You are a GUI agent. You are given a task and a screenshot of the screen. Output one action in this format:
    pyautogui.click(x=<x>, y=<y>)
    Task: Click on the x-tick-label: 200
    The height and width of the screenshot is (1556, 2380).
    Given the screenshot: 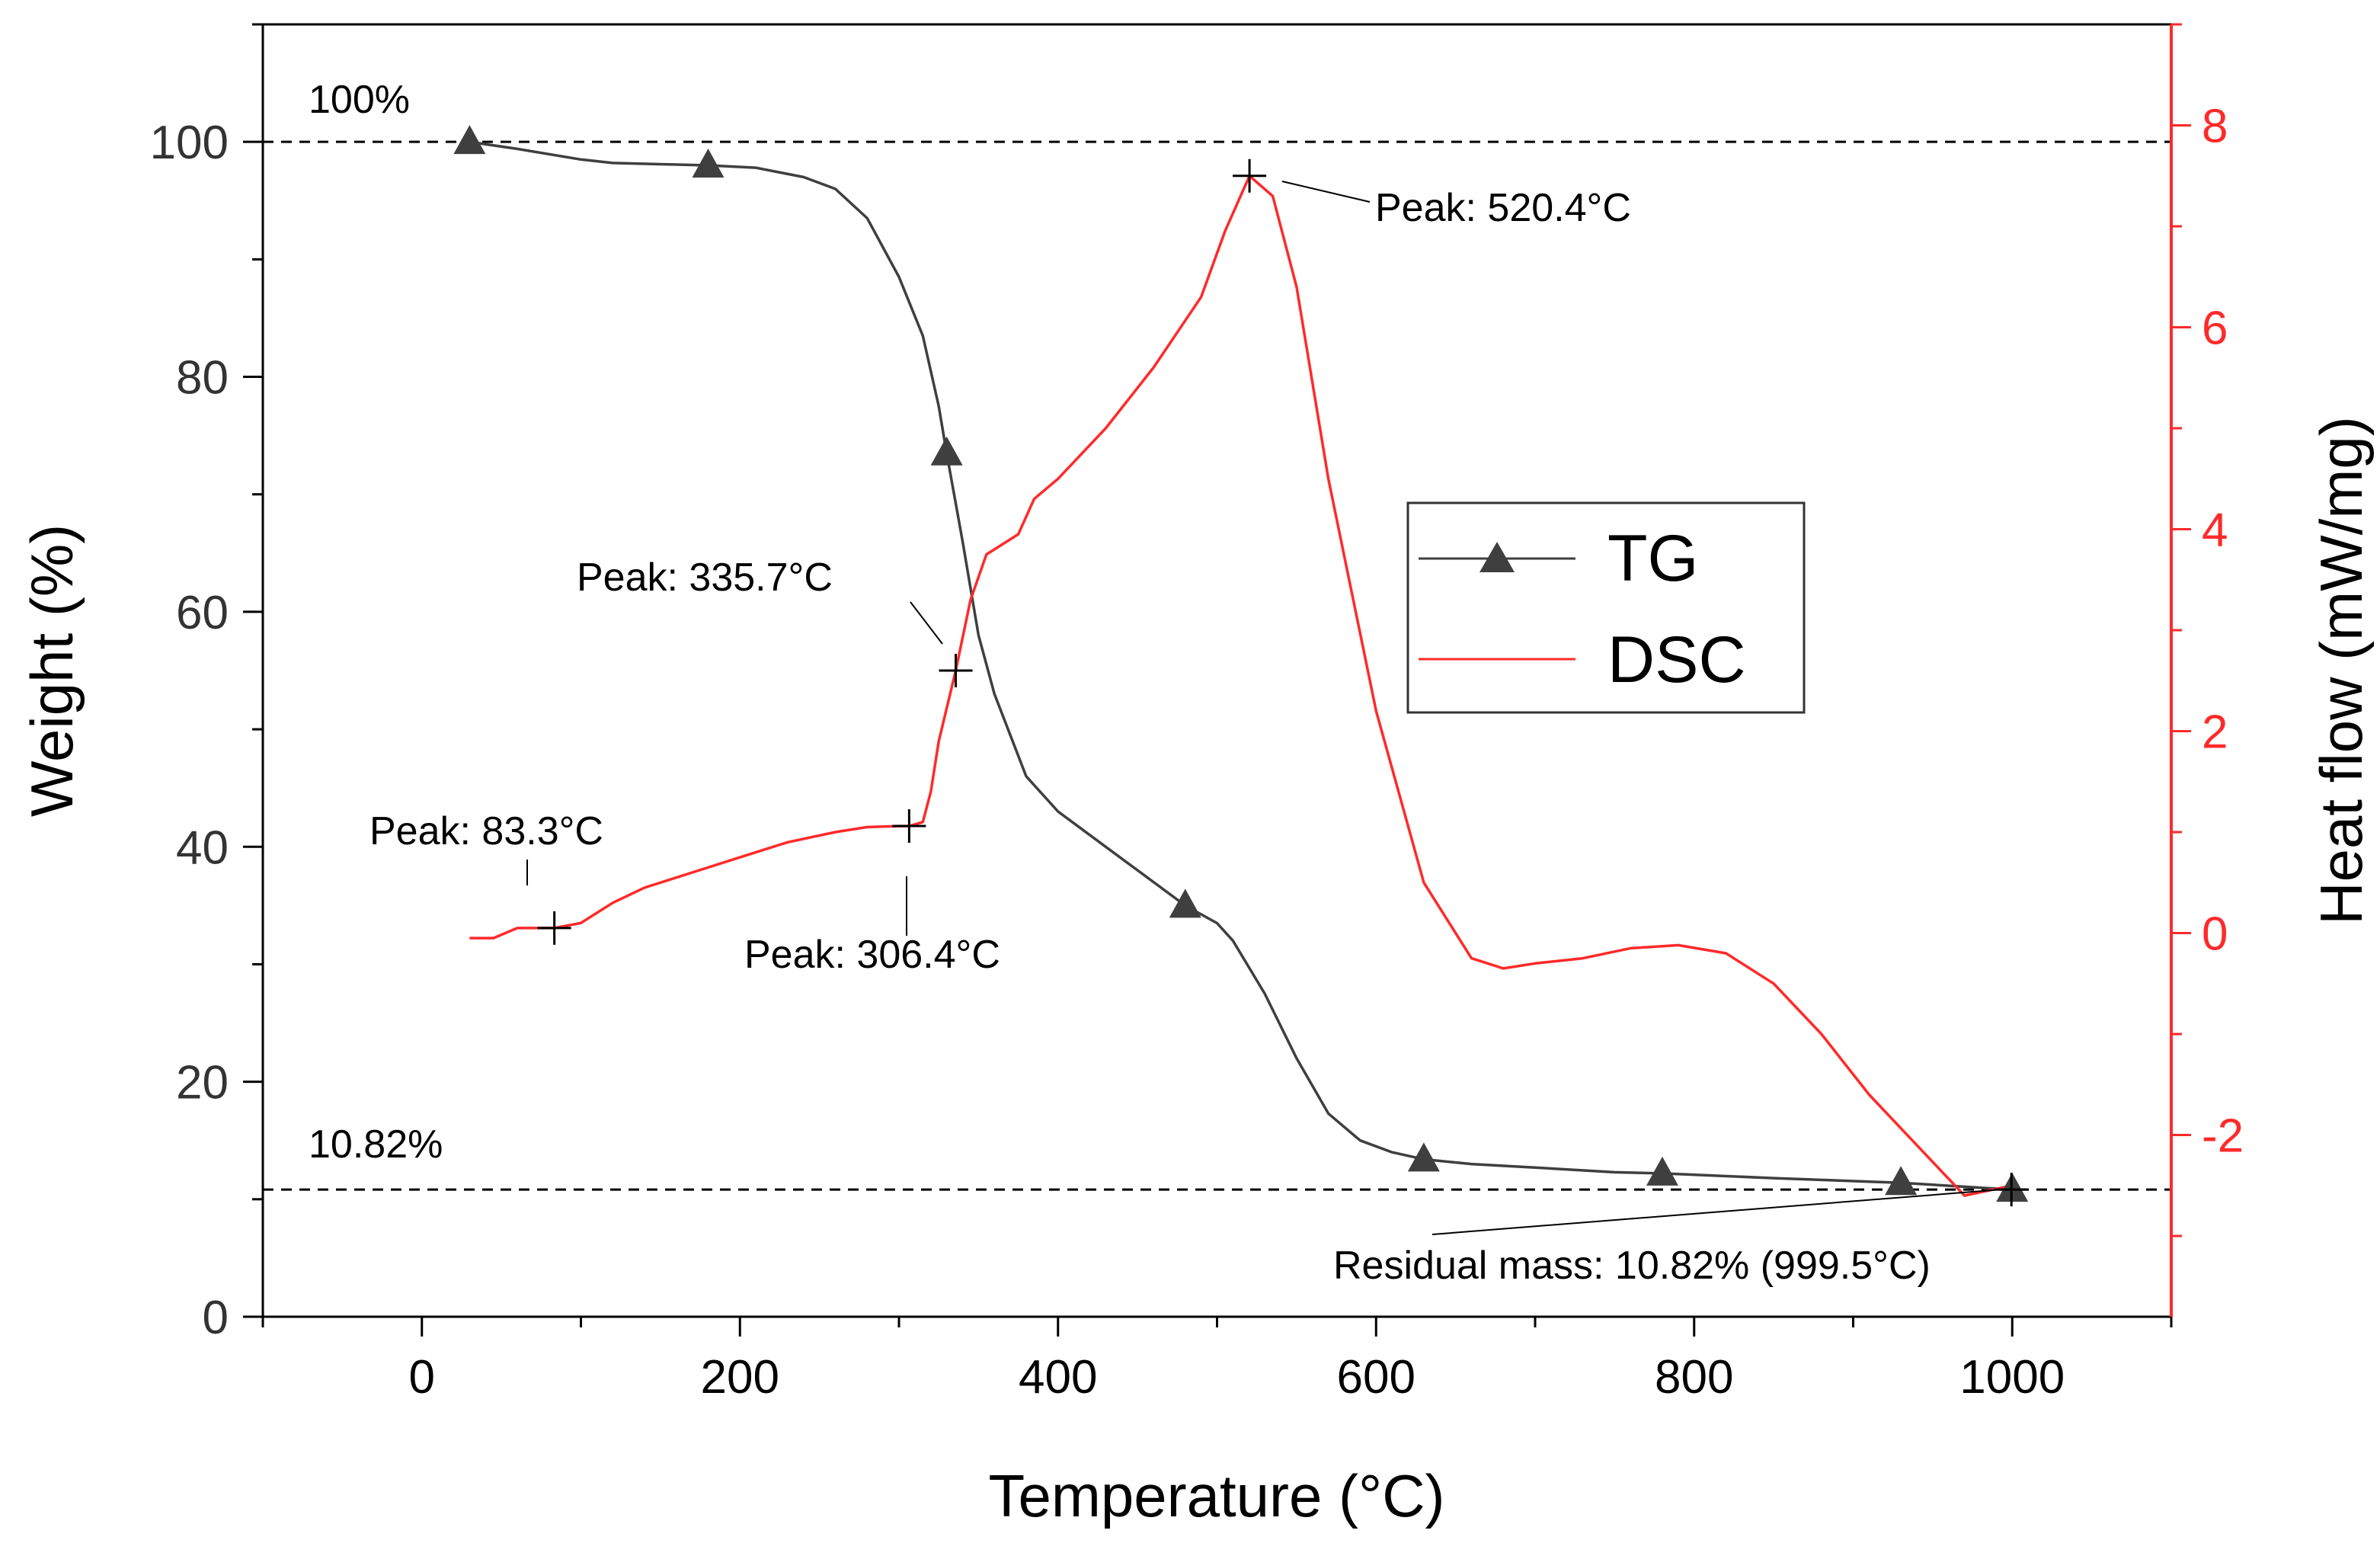 What is the action you would take?
    pyautogui.click(x=740, y=1377)
    